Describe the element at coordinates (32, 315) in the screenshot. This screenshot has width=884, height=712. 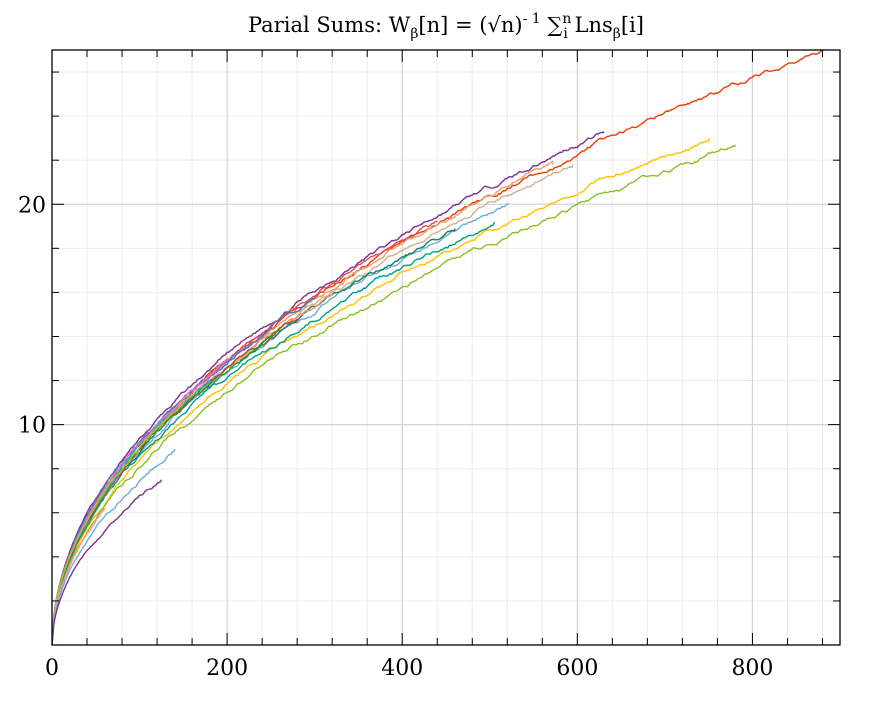
I see `y-tick-labels: 10 20` at that location.